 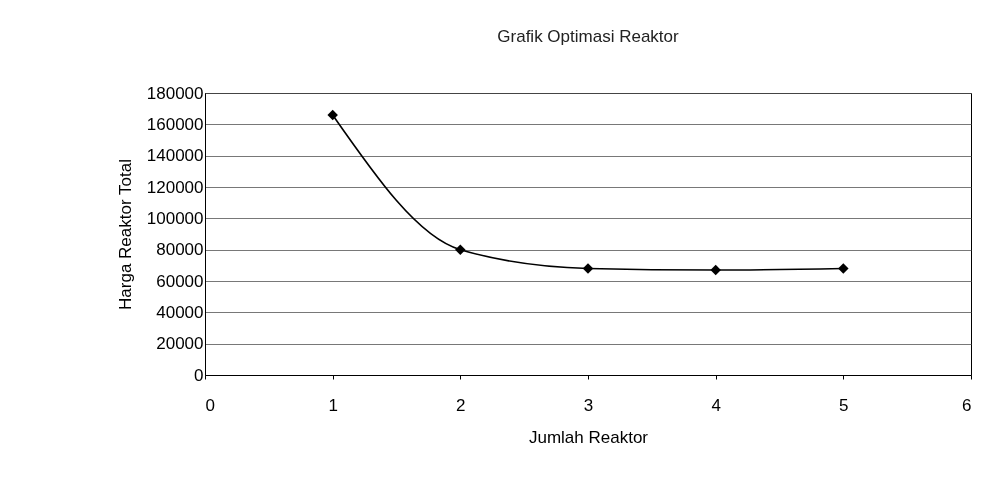 I want to click on x-tick-label: 6, so click(x=967, y=405).